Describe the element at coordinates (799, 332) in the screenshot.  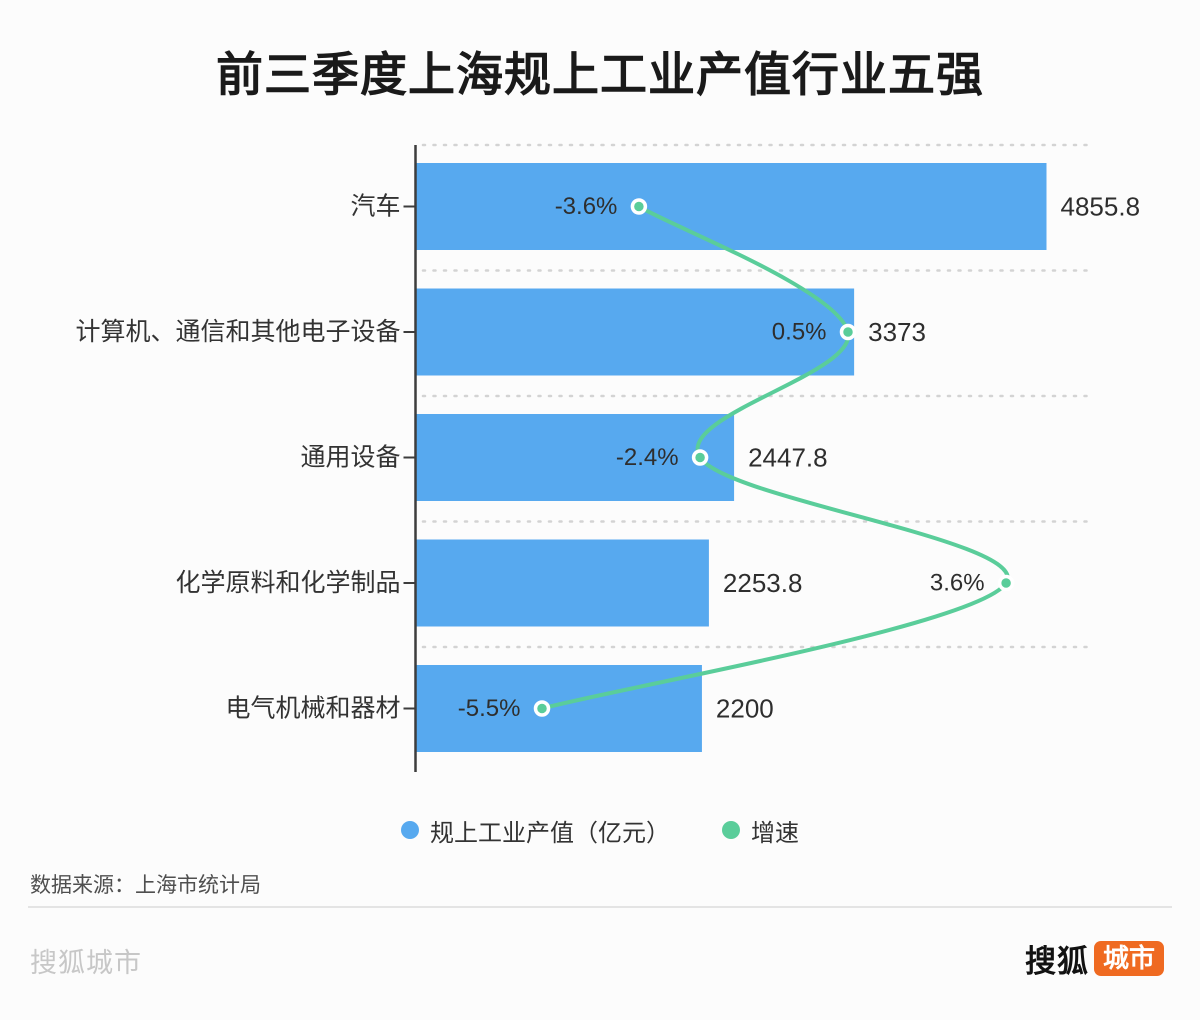
I see `growth-label-1: 0.5%` at that location.